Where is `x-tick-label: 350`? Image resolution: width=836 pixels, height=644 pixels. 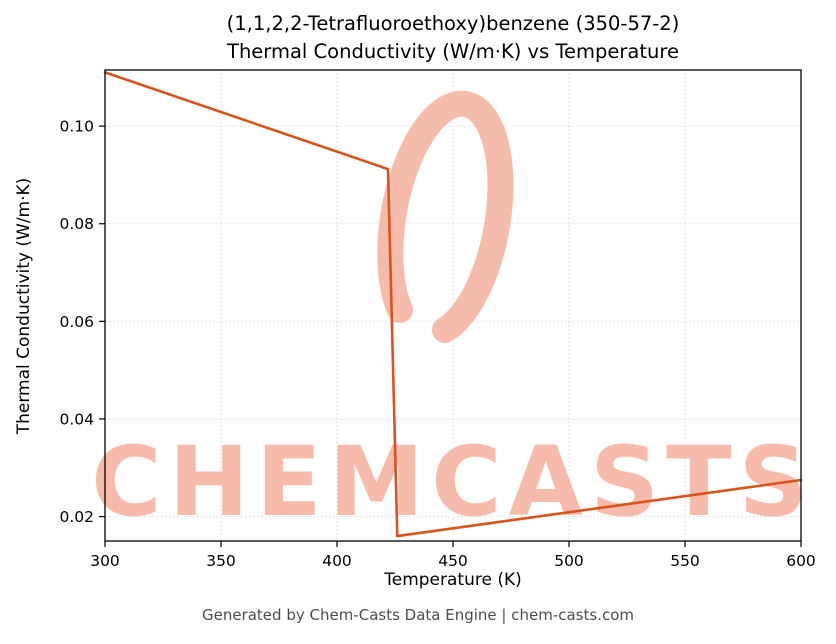 x-tick-label: 350 is located at coordinates (221, 561).